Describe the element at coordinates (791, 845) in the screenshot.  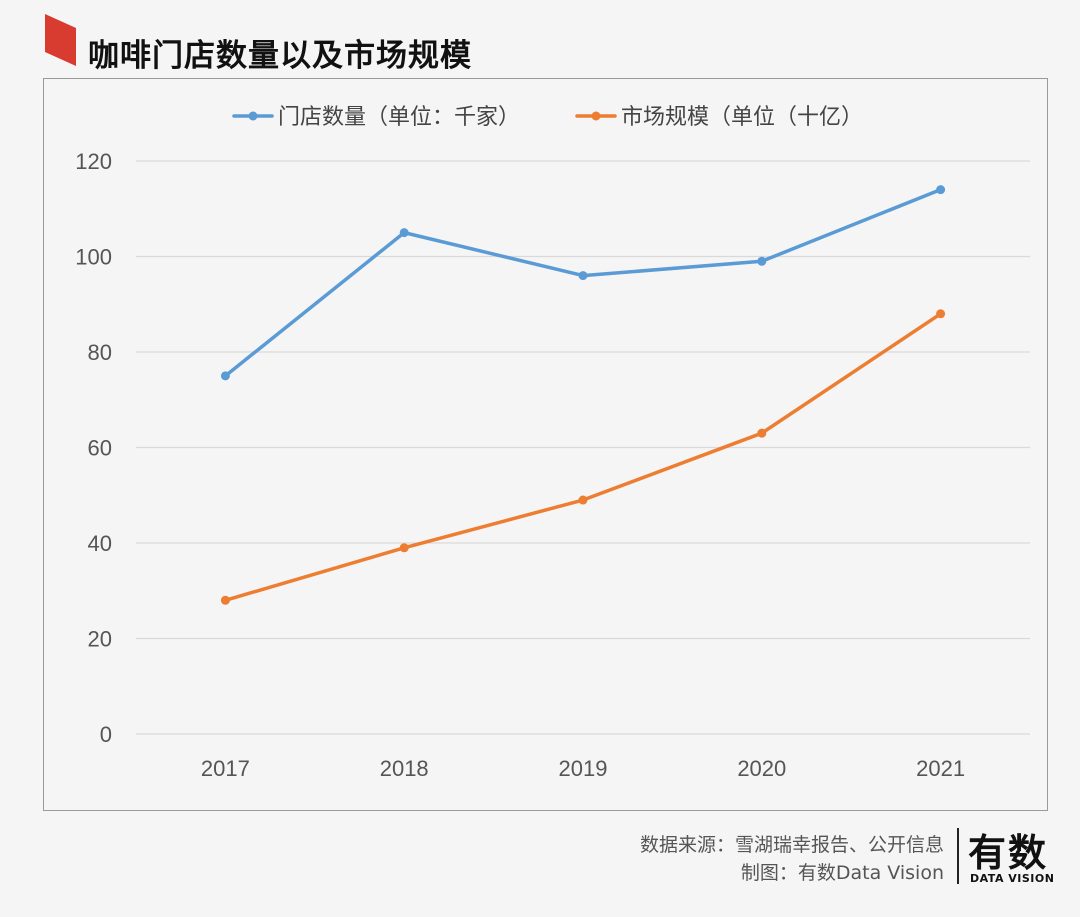
I see `data-source-note: 数据来源：雪湖瑞幸报告、公开信息` at that location.